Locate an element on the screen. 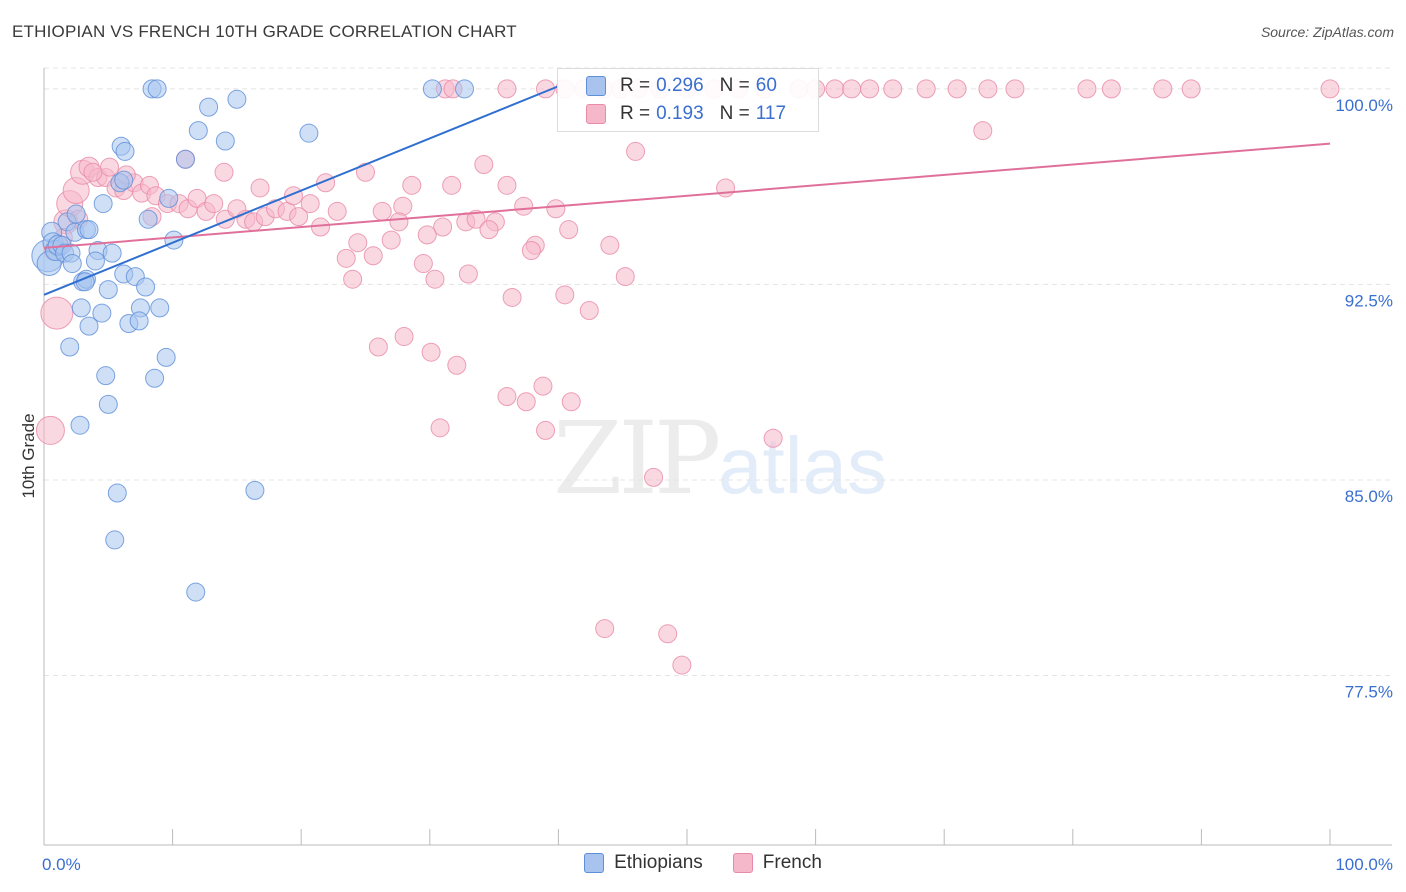 This screenshot has width=1406, height=892. bottom-legend-french: French is located at coordinates (777, 863).